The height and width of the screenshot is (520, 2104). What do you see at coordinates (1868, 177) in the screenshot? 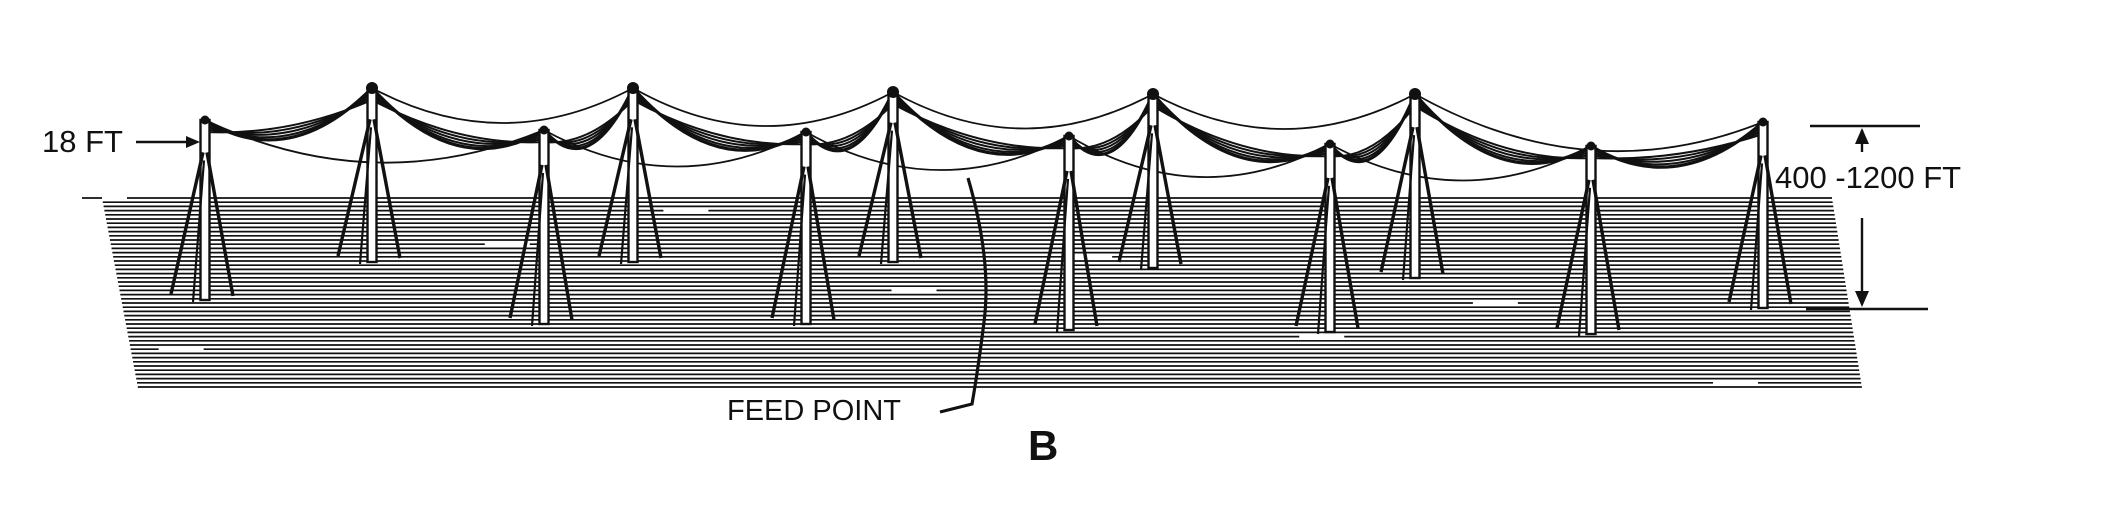
I see `span-label: 400 -1200 FT` at bounding box center [1868, 177].